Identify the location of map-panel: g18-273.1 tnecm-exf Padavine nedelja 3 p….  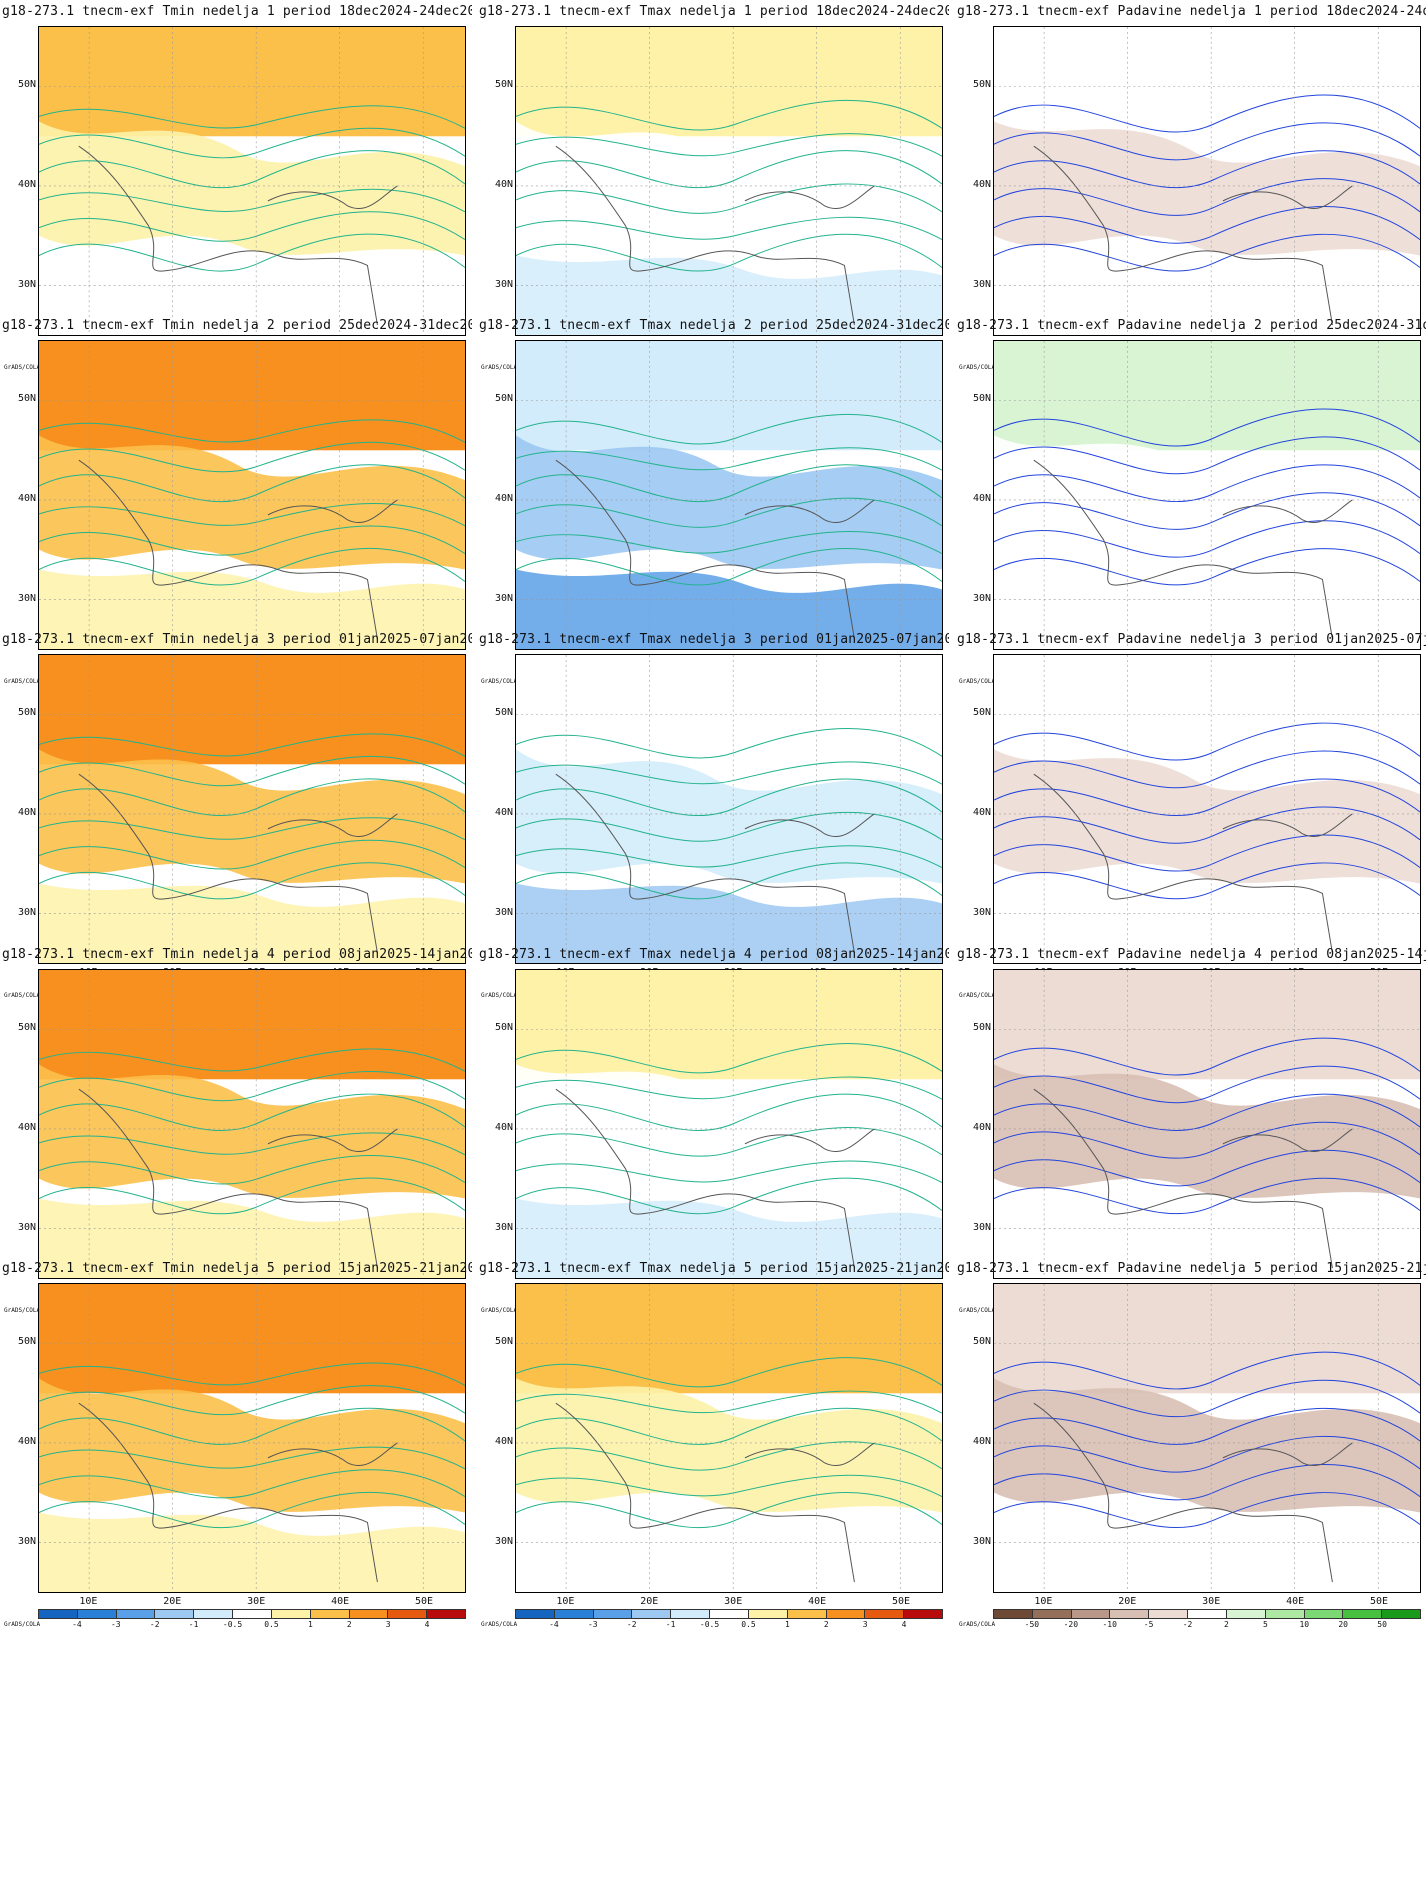
(1191, 817).